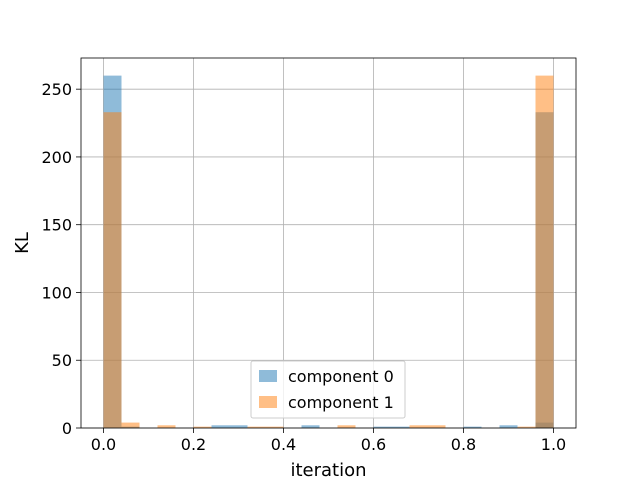  What do you see at coordinates (463, 444) in the screenshot?
I see `x-tick-label: 0.8` at bounding box center [463, 444].